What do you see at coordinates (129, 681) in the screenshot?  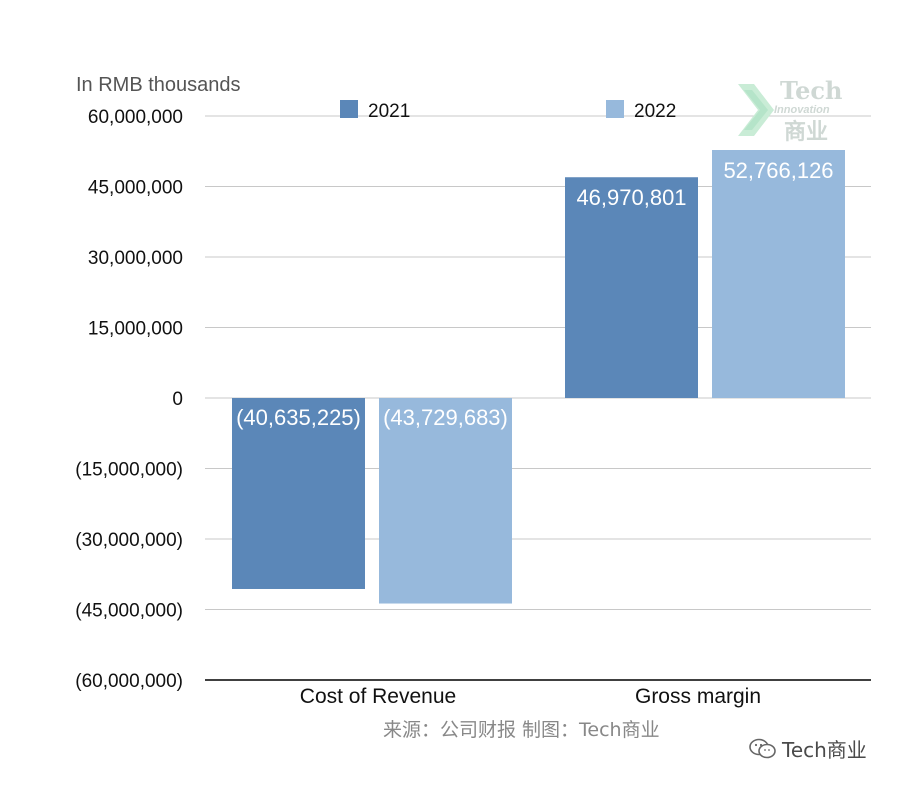 I see `y-tick-label: (60,000,000)` at bounding box center [129, 681].